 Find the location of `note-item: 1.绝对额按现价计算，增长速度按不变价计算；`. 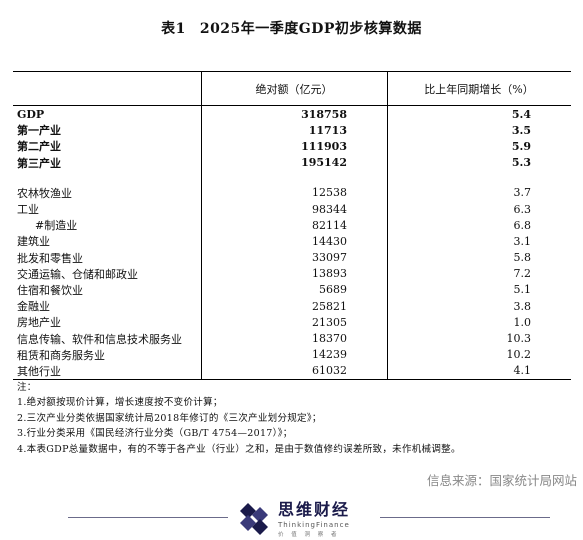

note-item: 1.绝对额按现价计算，增长速度按不变价计算； is located at coordinates (120, 403).